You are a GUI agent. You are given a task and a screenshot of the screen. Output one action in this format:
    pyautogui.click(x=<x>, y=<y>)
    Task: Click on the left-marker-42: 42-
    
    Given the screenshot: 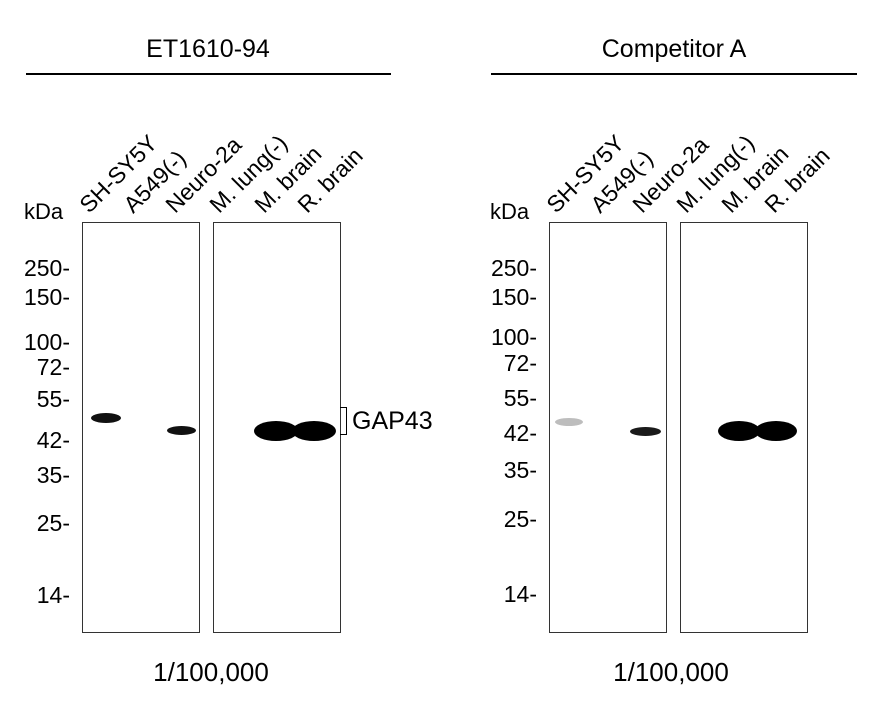 What is the action you would take?
    pyautogui.click(x=53, y=440)
    